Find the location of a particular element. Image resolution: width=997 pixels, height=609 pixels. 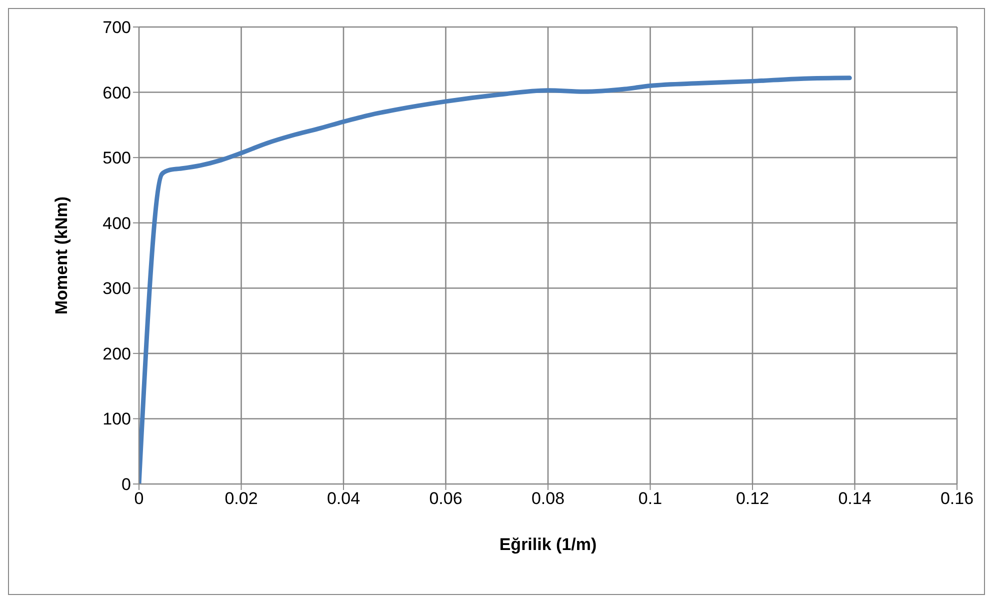

x-tick-label: 0.12 is located at coordinates (753, 498).